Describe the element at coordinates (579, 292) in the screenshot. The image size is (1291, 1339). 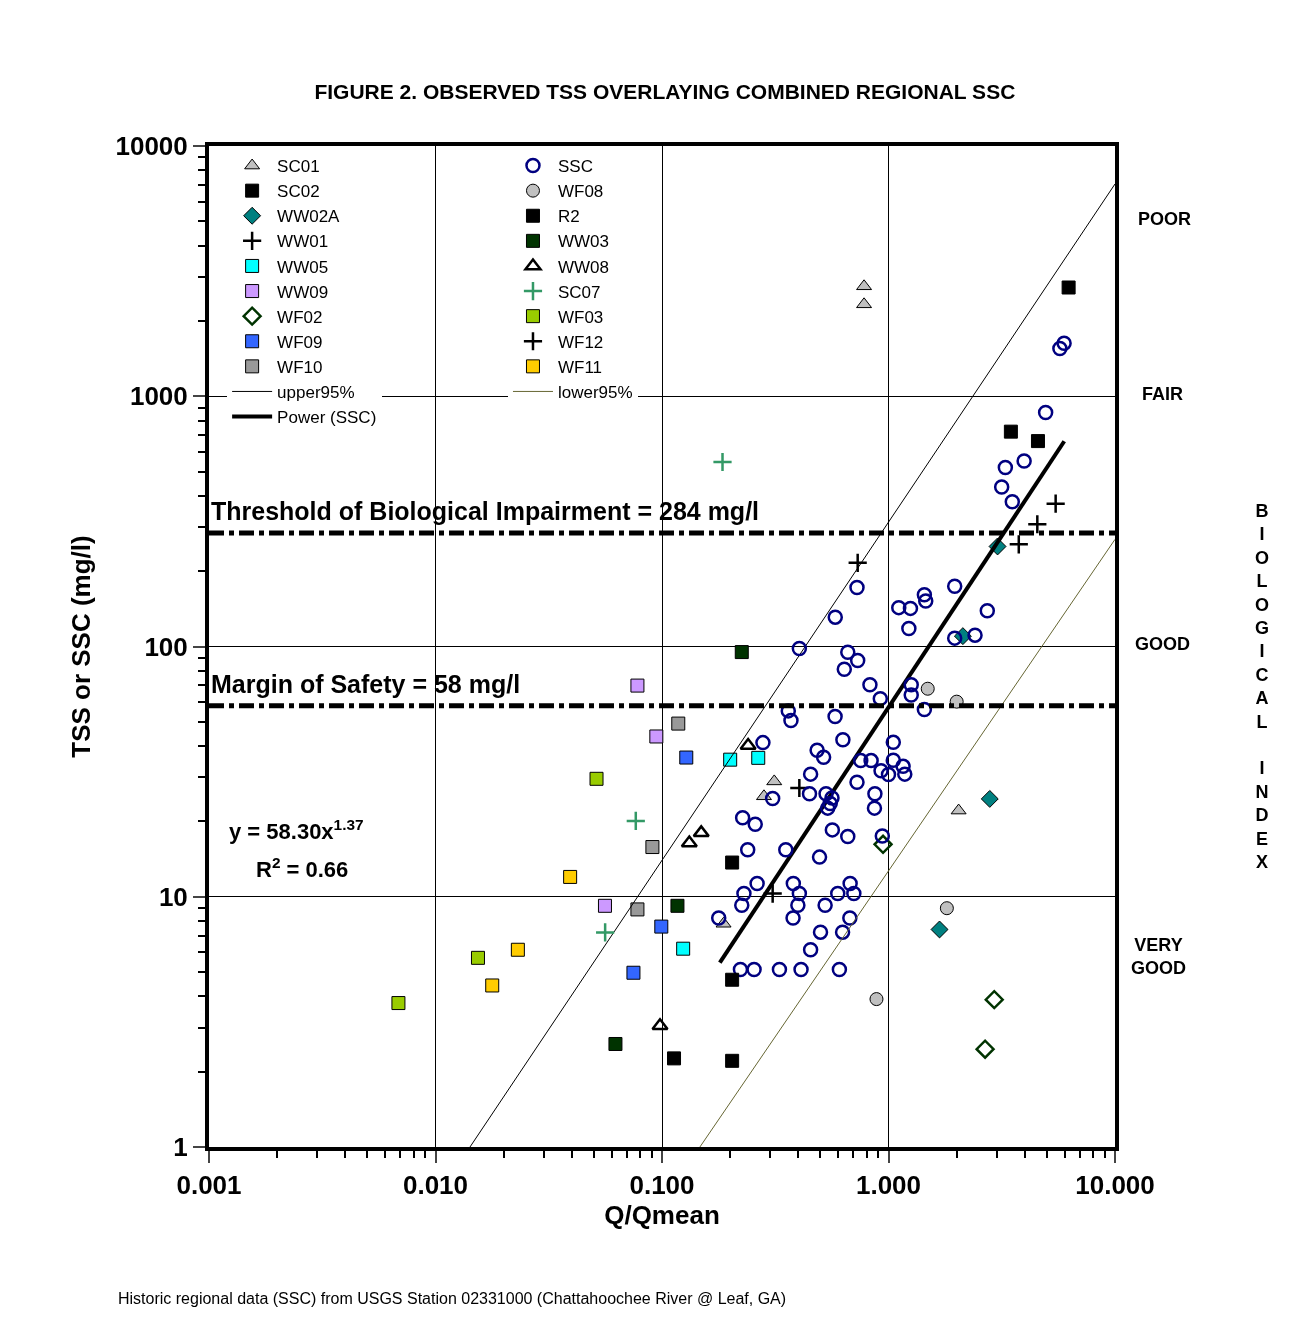
I see `legend-label: SC07` at that location.